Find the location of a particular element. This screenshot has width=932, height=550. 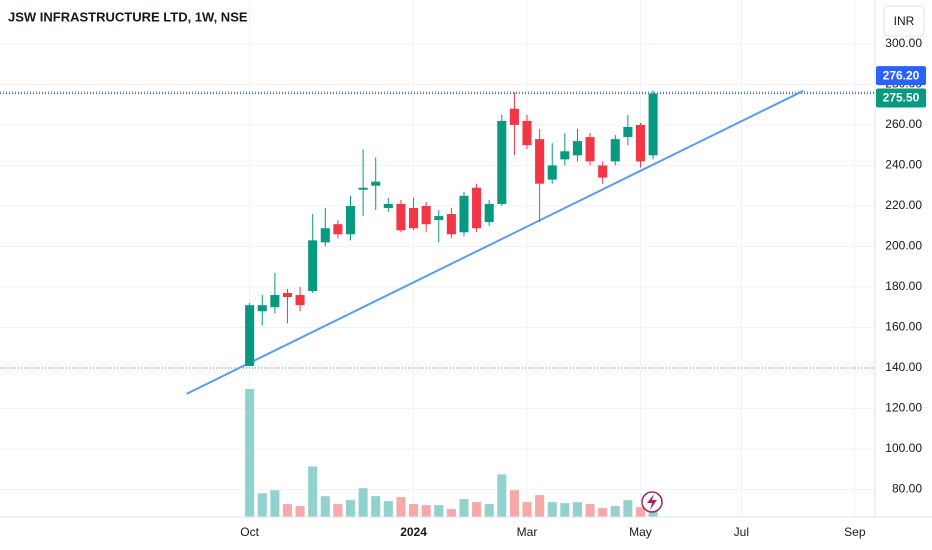

x-tick-label: Sep is located at coordinates (855, 532).